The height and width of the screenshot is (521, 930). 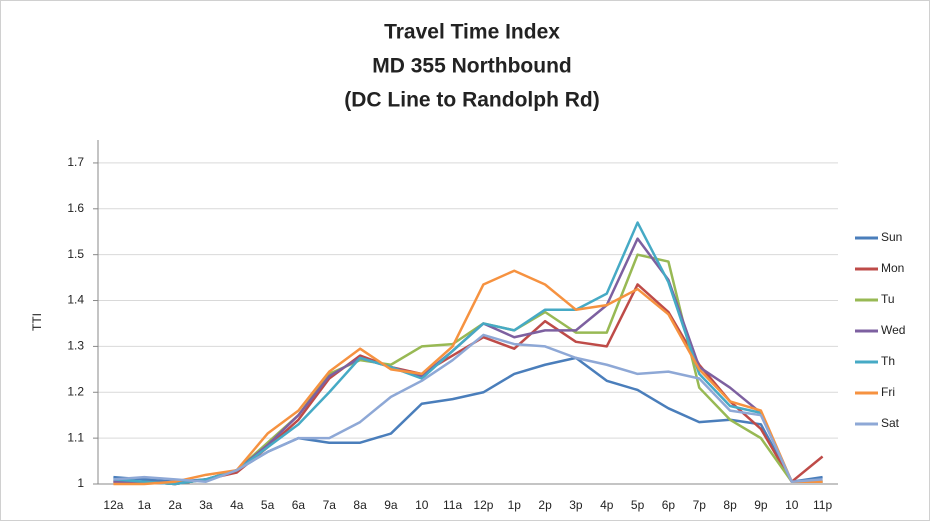 I want to click on x-tick-label: 6a, so click(x=299, y=505).